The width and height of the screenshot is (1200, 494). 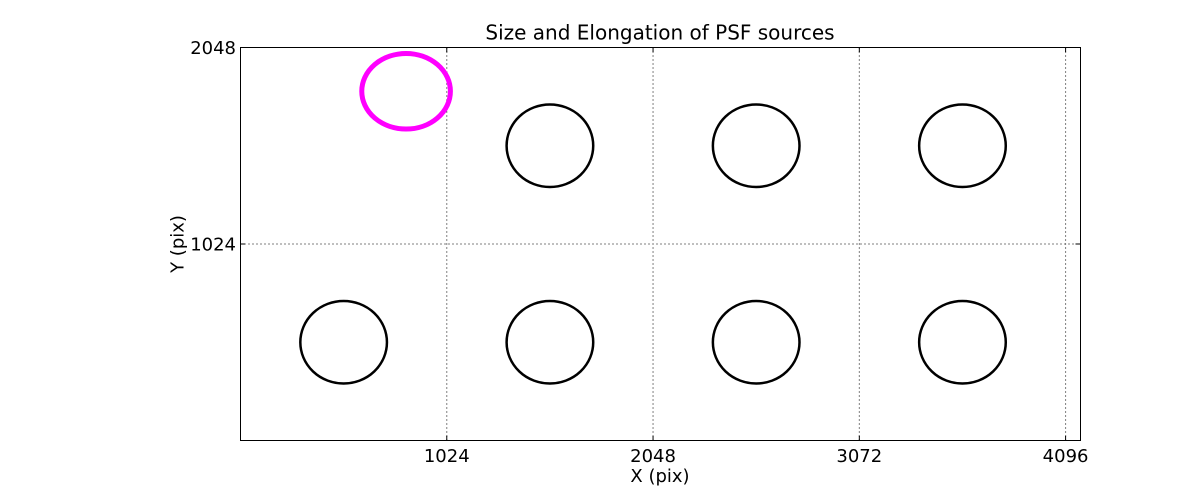 What do you see at coordinates (653, 456) in the screenshot?
I see `x-tick-label-2048: 2048` at bounding box center [653, 456].